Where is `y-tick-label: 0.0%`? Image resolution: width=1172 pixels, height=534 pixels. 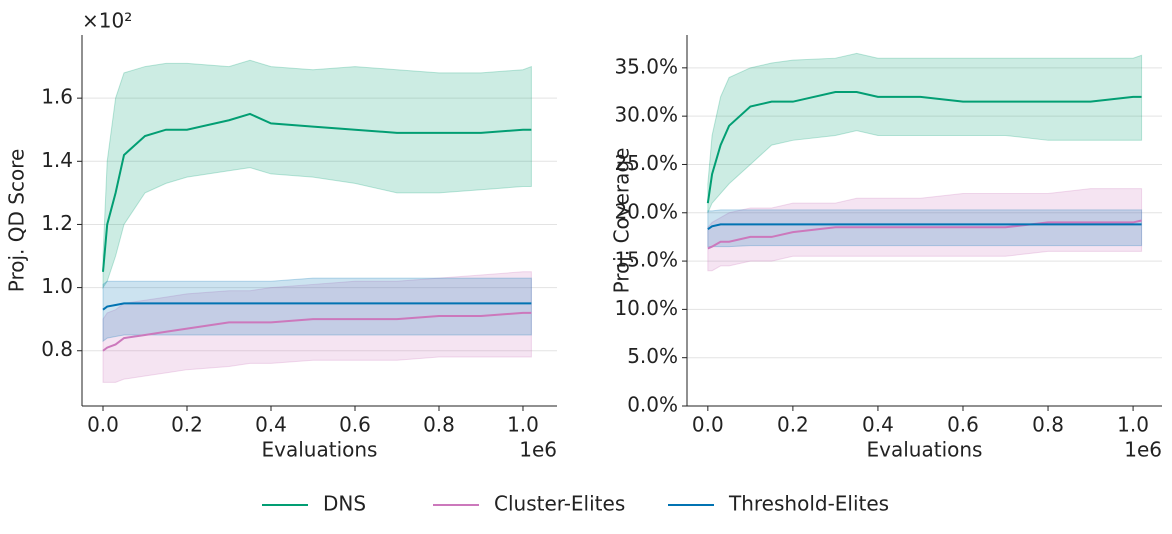
y-tick-label: 0.0% is located at coordinates (652, 405).